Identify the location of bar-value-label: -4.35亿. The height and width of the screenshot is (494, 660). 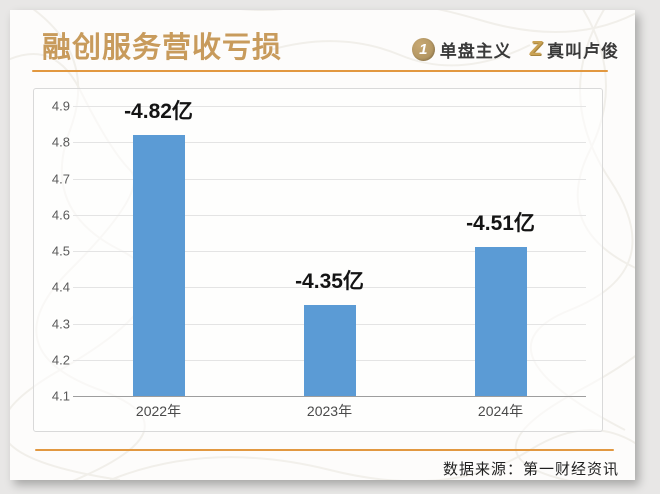
(329, 282).